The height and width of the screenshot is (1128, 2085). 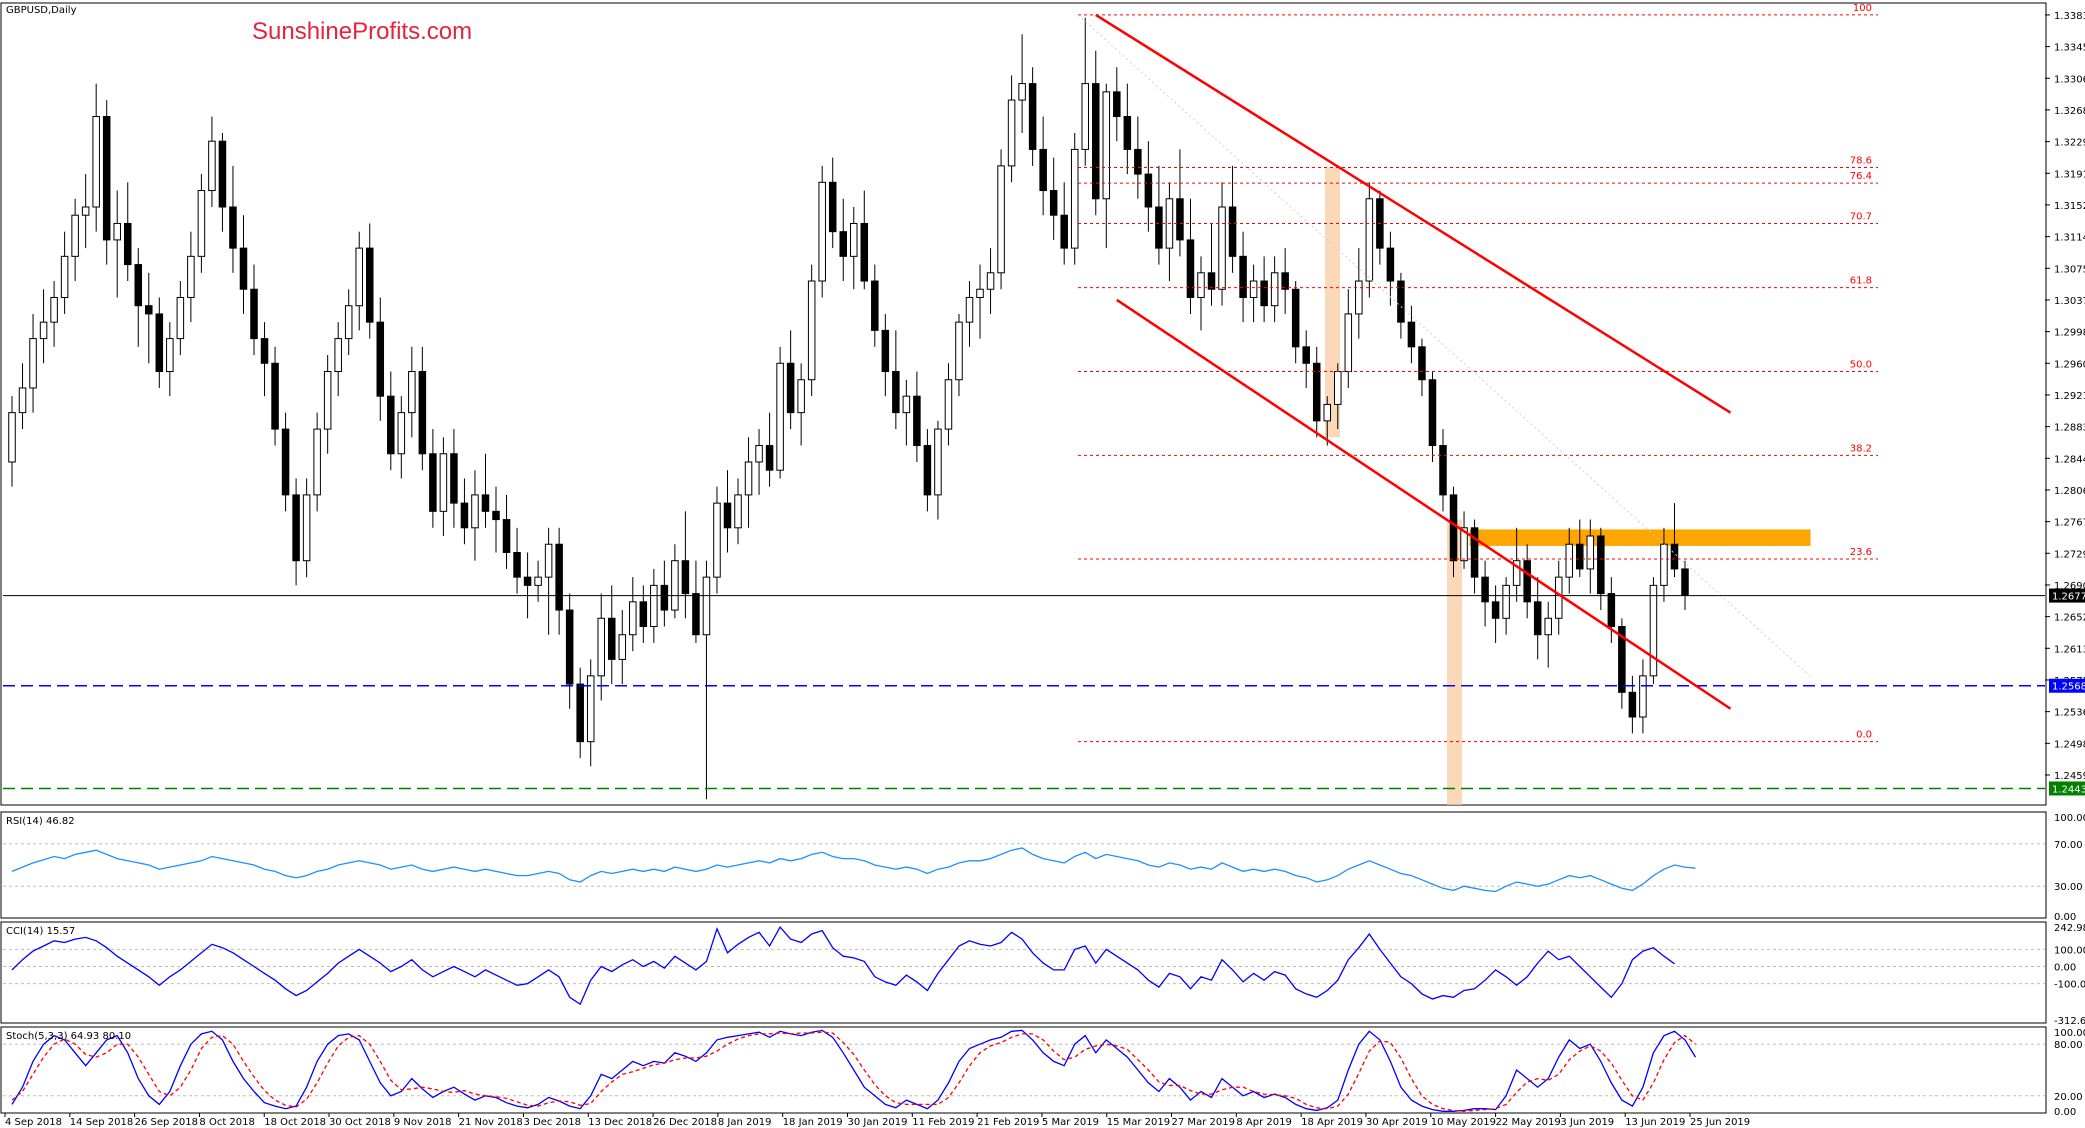 What do you see at coordinates (2069, 301) in the screenshot?
I see `price-tick-label: 1.30370` at bounding box center [2069, 301].